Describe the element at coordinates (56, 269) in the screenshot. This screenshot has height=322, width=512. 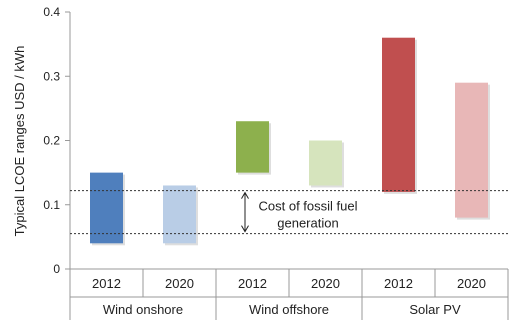
I see `y-tick-label: 0` at that location.